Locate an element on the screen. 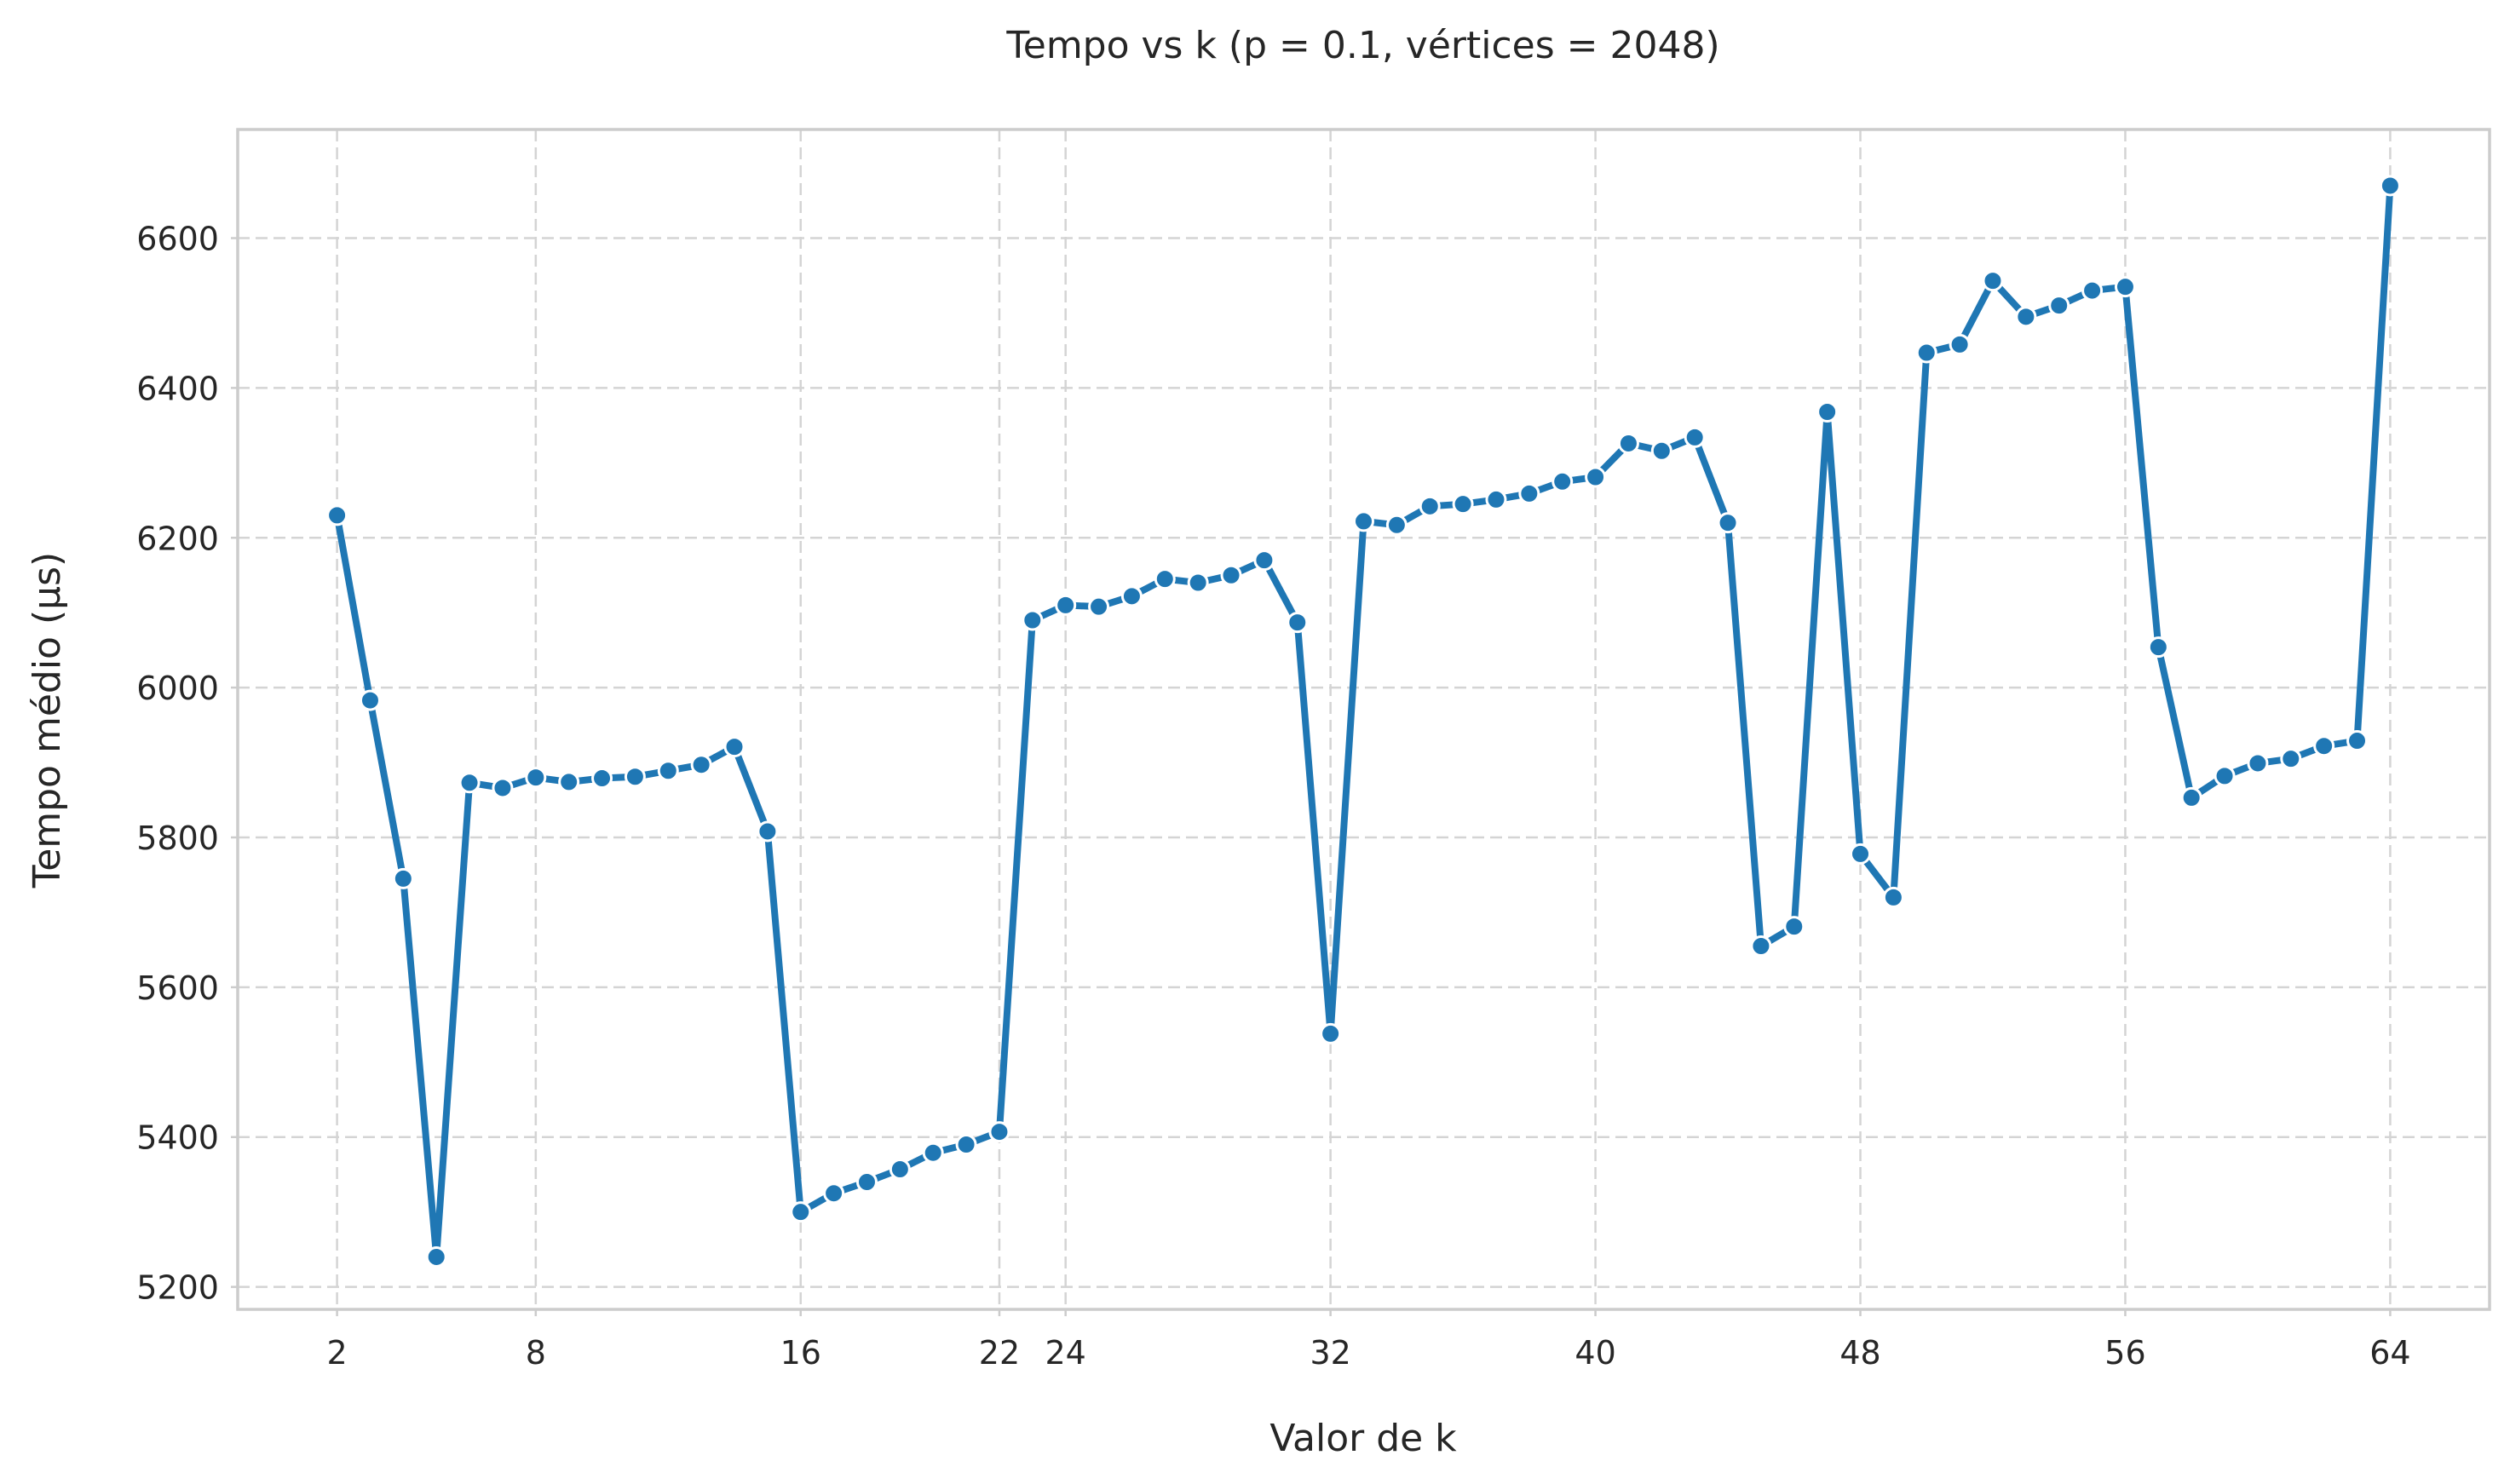 Image resolution: width=2510 pixels, height=1484 pixels. x-axis-ticks: 2 8 16 22 24 32 40 48 56 64 is located at coordinates (1369, 1340).